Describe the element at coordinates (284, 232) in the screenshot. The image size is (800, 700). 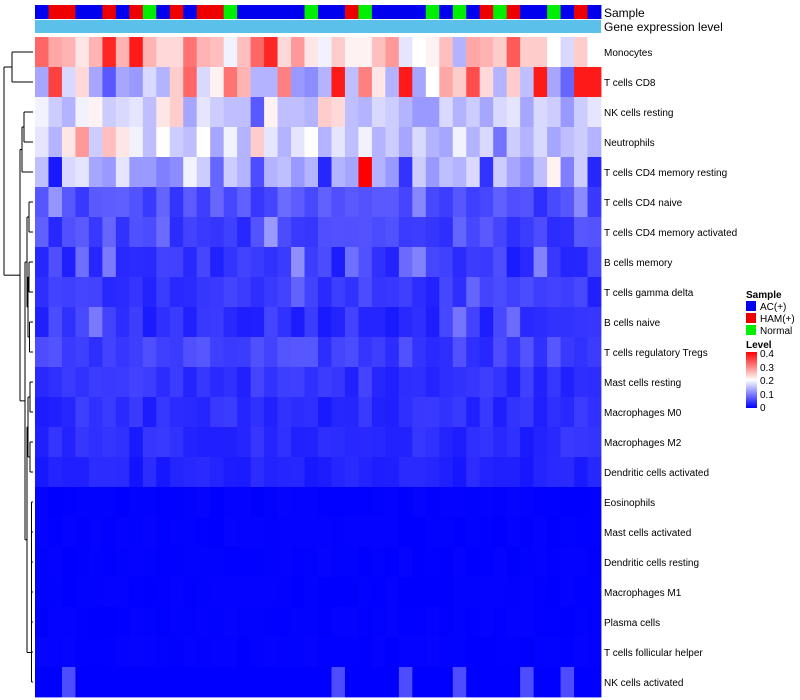
I see `heatmap-cell-r6-c18` at that location.